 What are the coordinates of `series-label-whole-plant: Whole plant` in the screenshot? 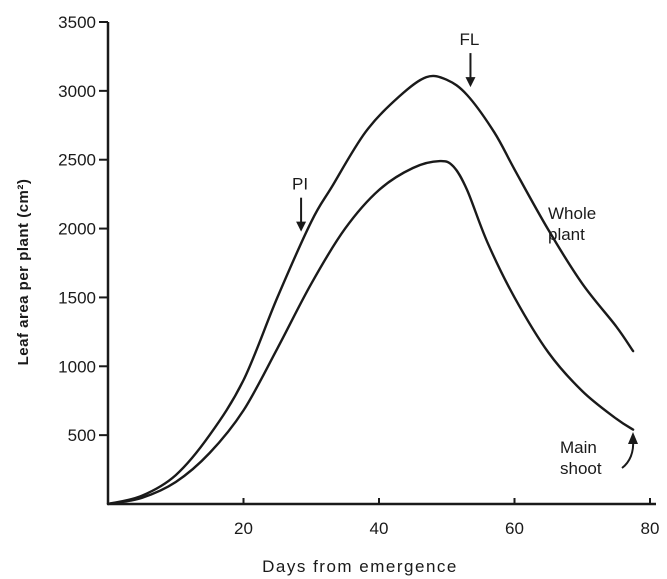 It's located at (572, 224).